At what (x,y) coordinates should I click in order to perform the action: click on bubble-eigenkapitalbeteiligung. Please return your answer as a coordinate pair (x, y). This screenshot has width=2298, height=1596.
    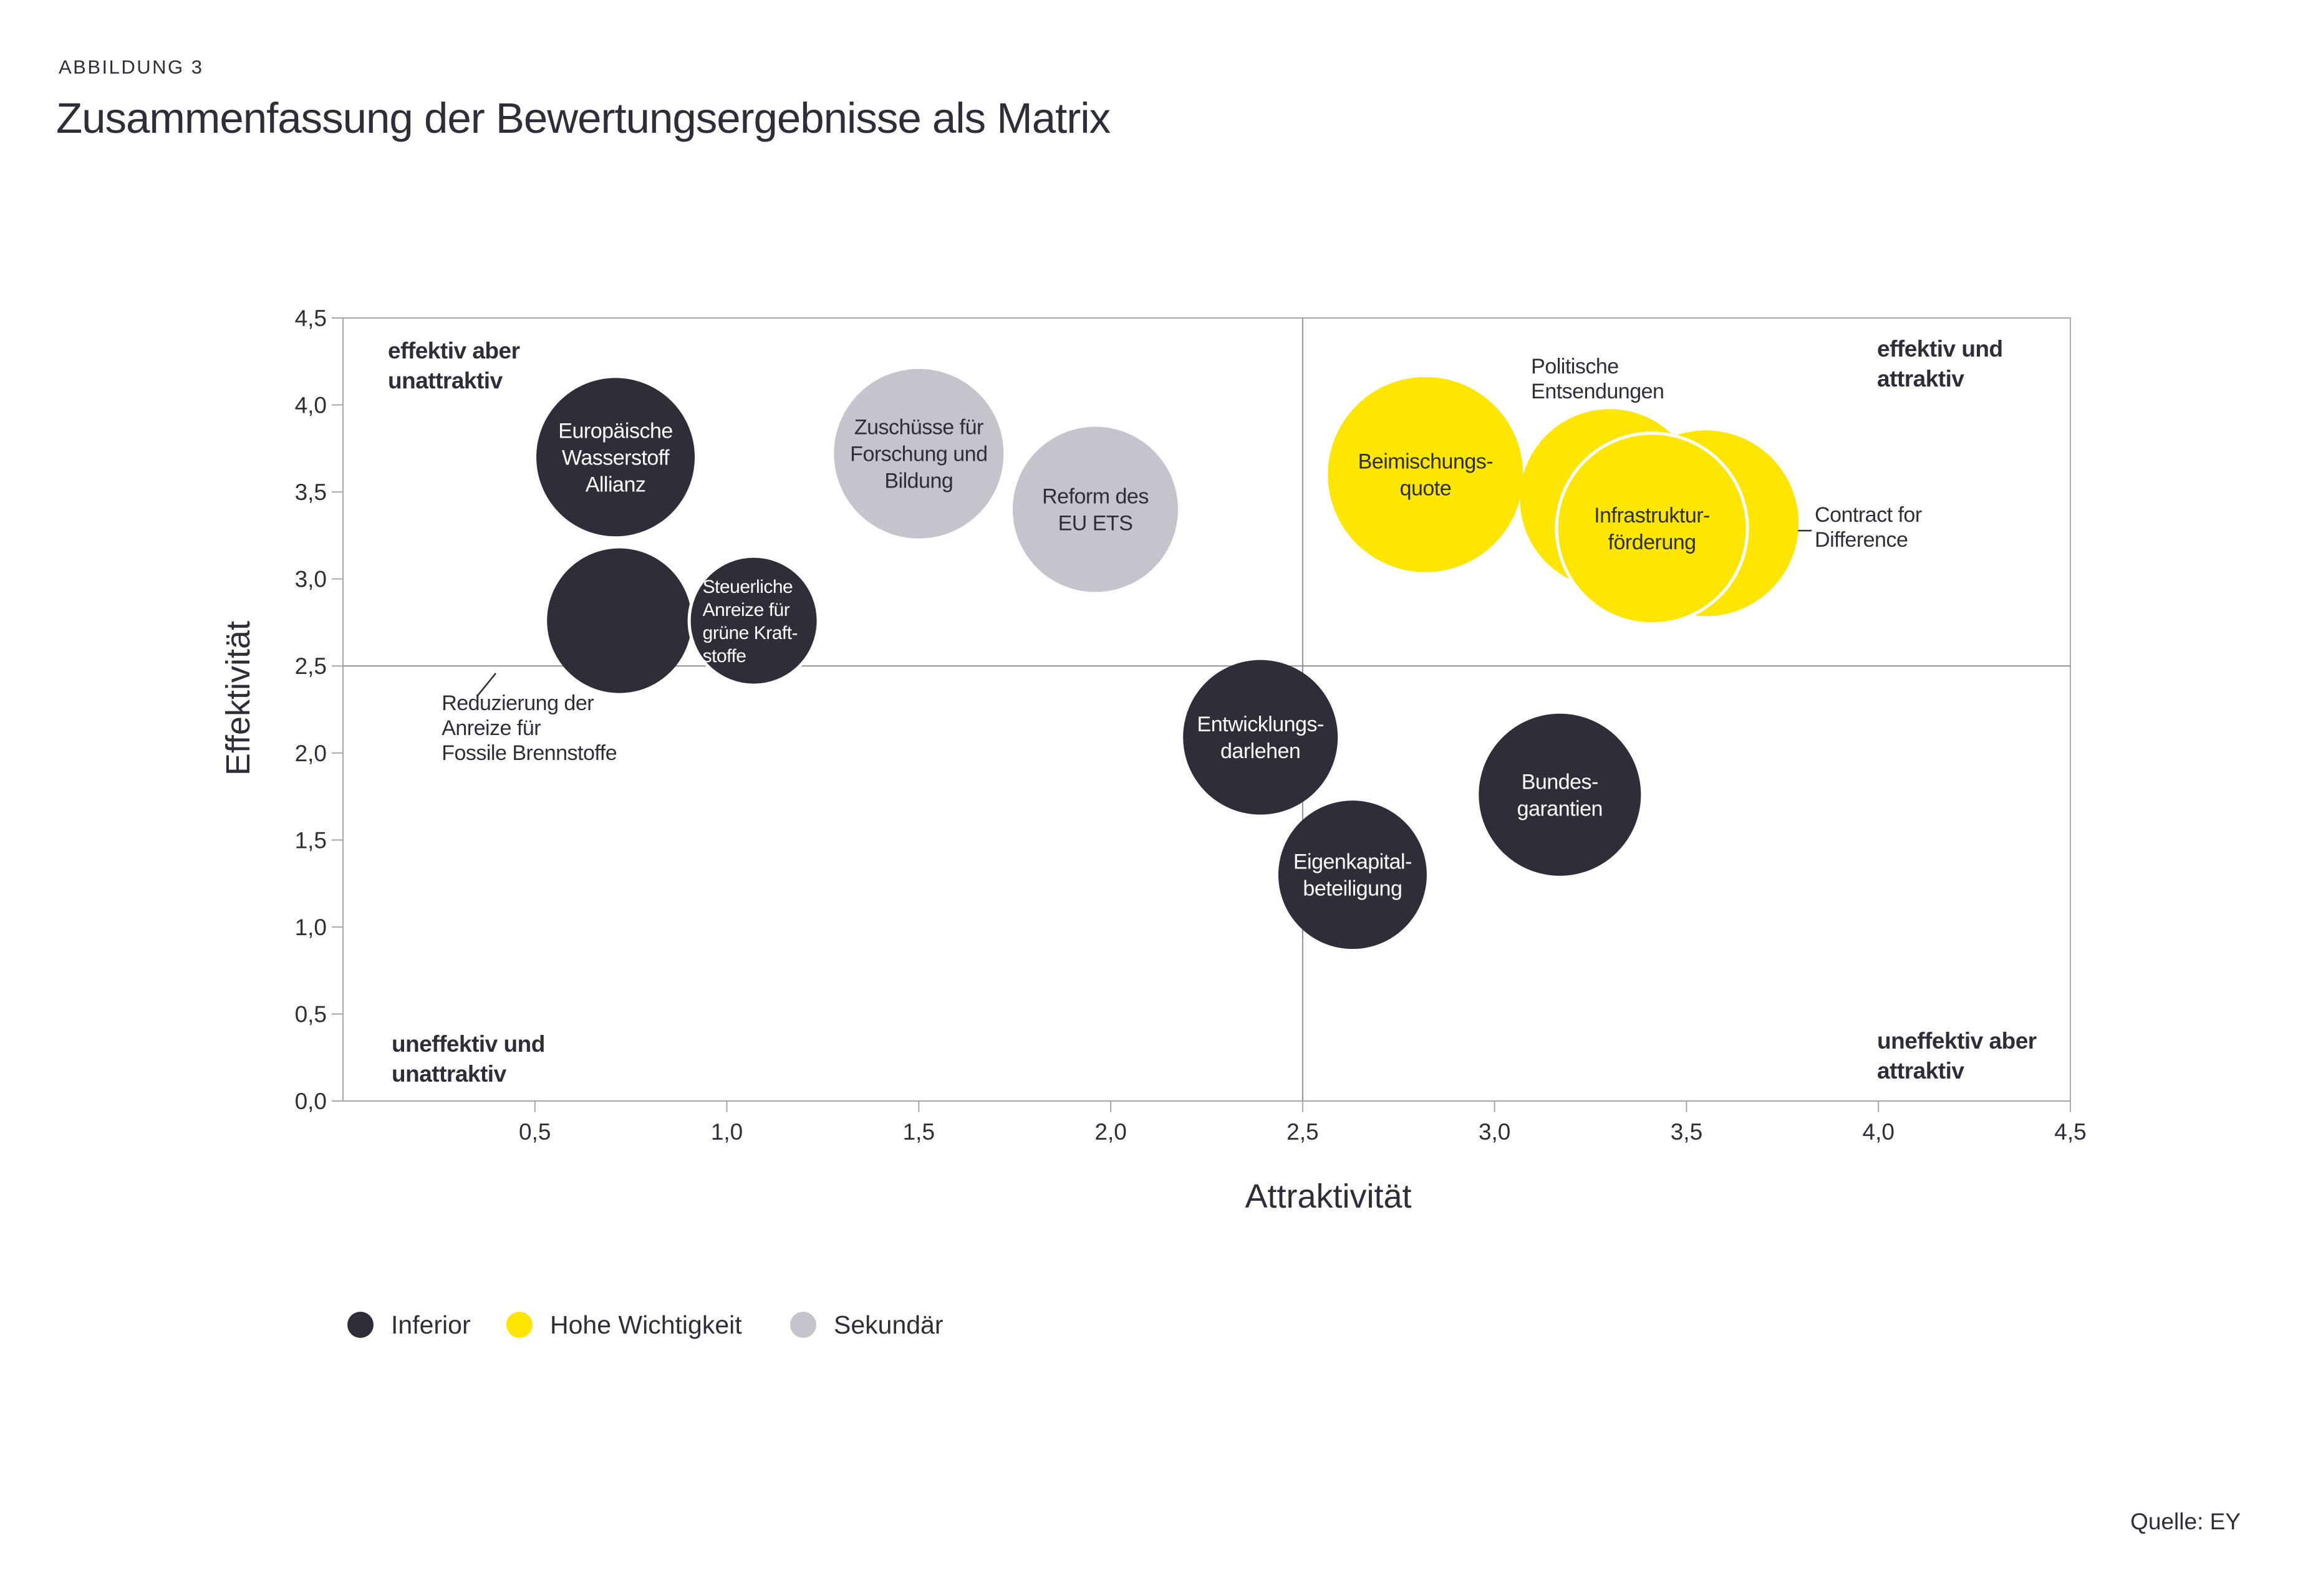
    Looking at the image, I should click on (1352, 874).